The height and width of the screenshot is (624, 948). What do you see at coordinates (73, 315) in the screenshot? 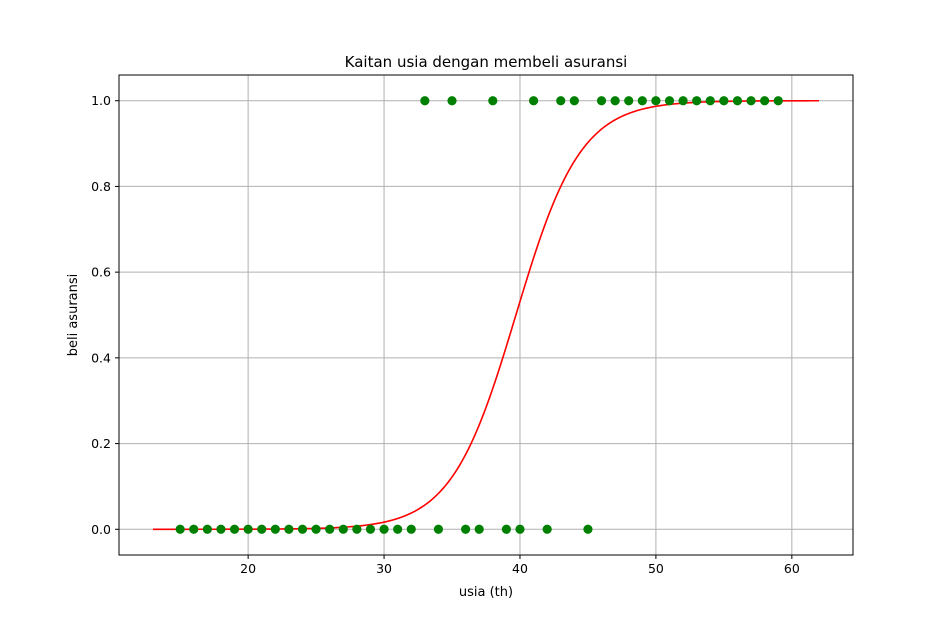
I see `y-axis-label: beli asuransi` at bounding box center [73, 315].